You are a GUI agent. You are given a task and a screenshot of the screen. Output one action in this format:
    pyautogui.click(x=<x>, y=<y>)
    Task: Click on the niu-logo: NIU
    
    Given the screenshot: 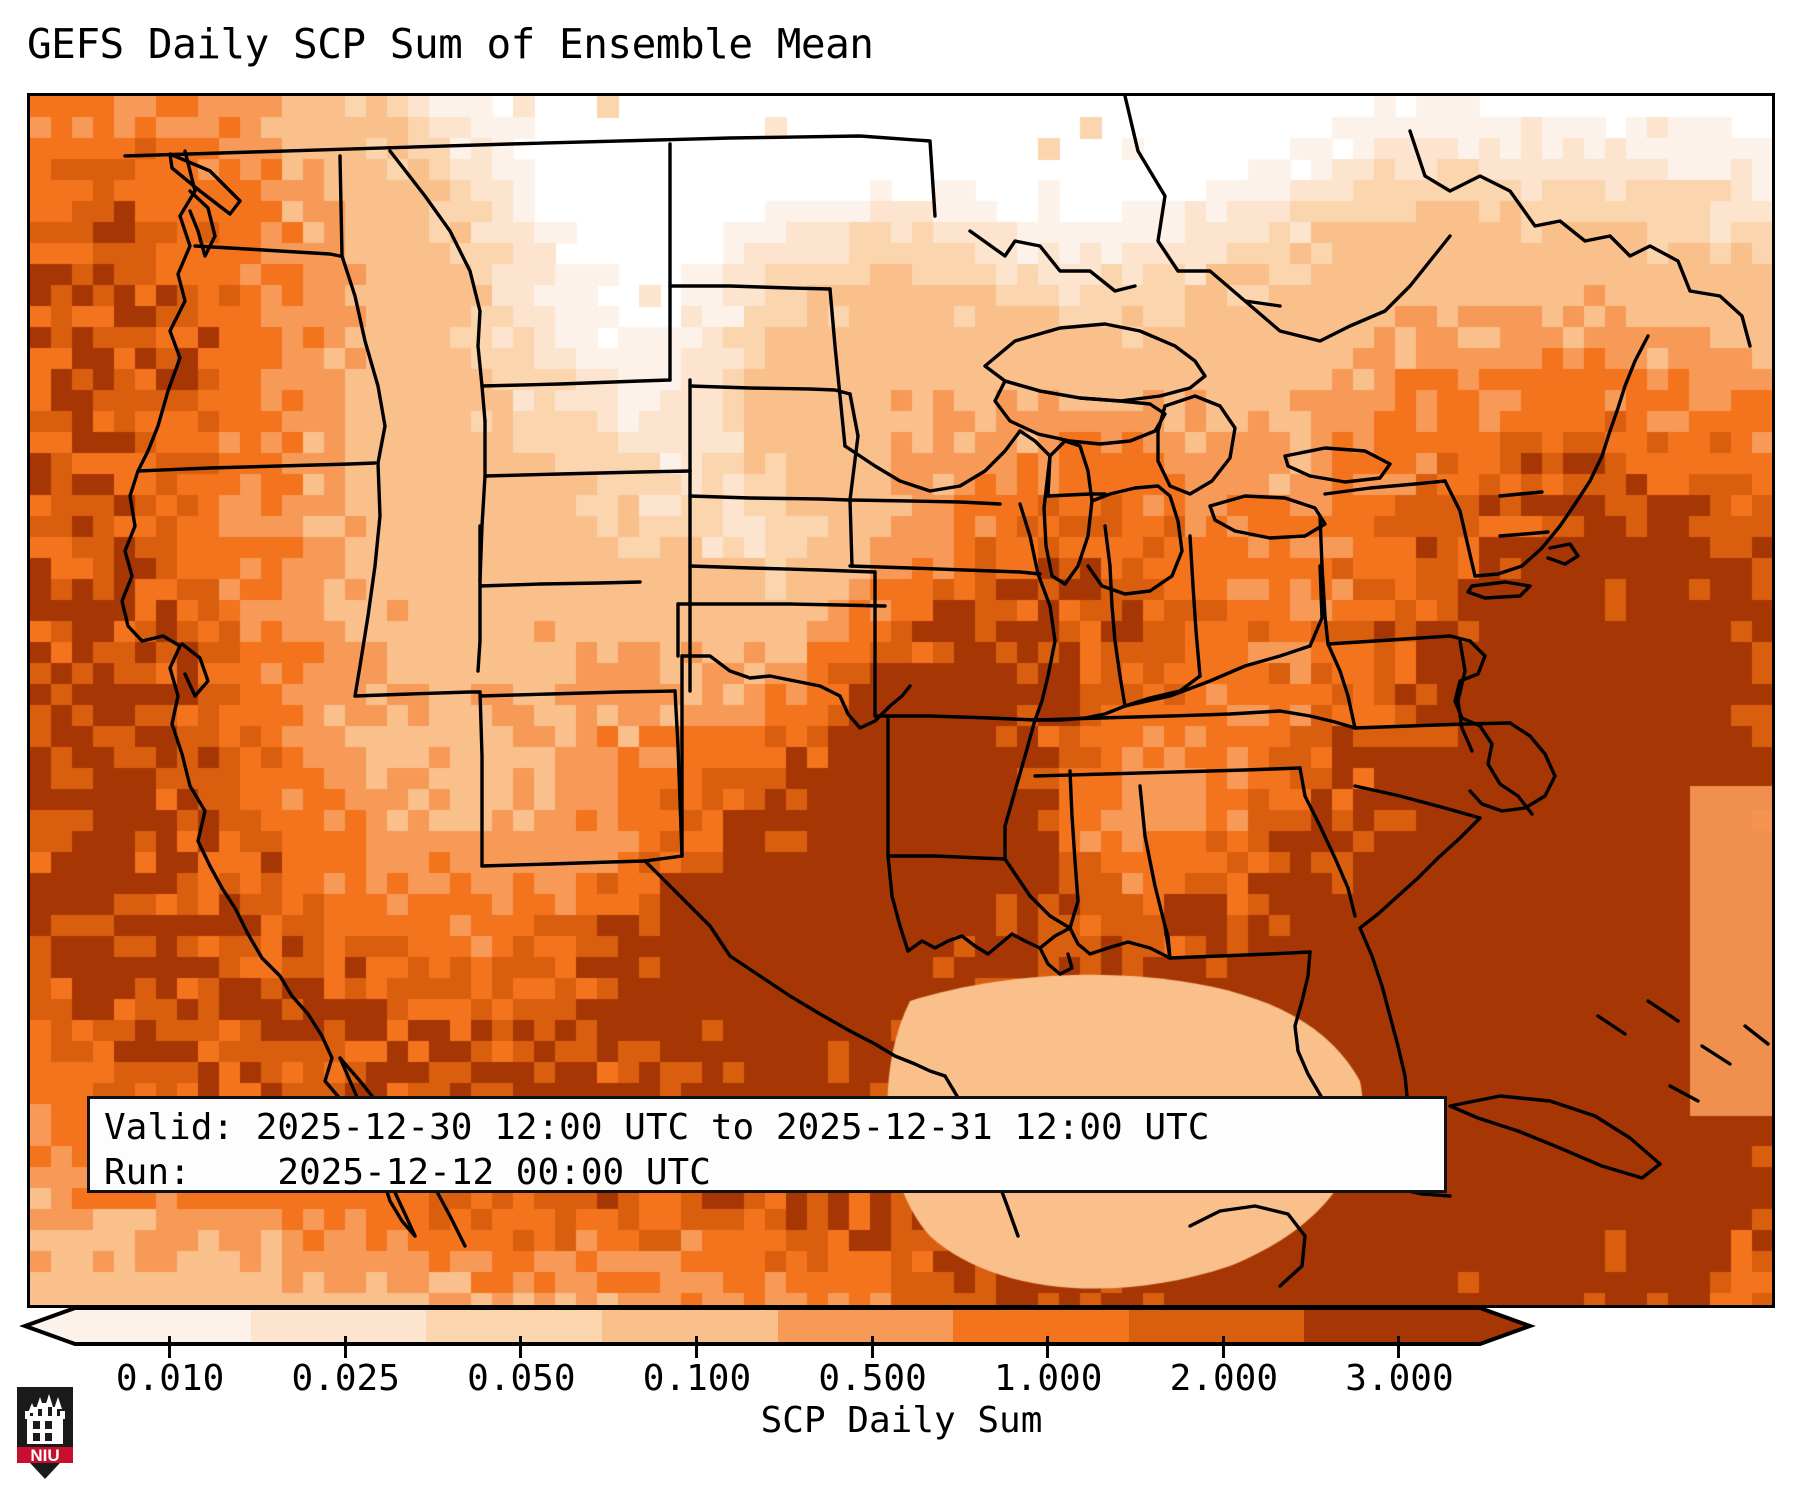 What is the action you would take?
    pyautogui.click(x=45, y=1433)
    